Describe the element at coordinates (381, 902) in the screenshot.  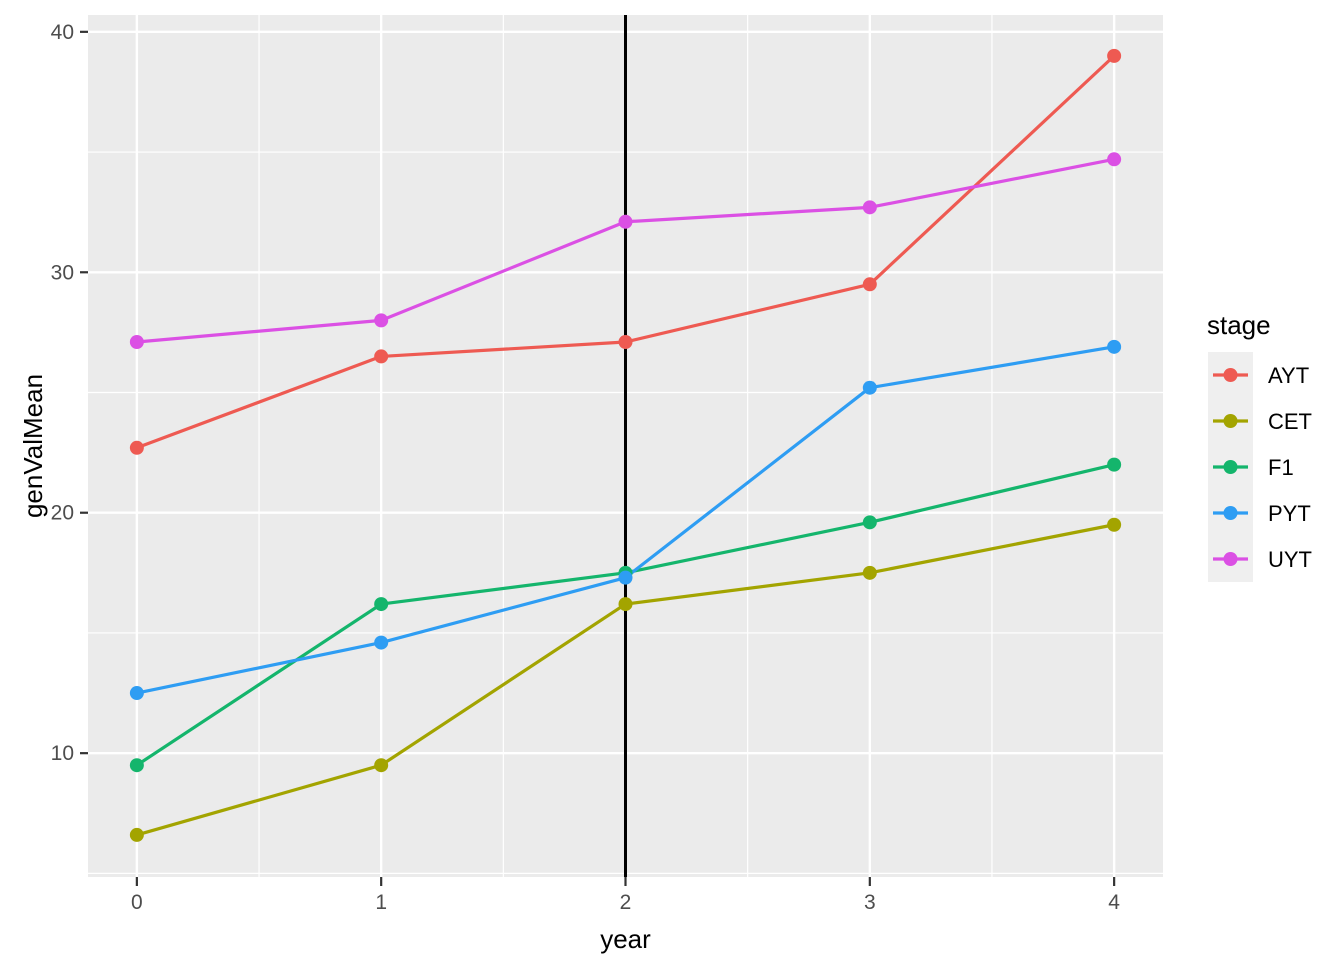
I see `x-tick-label: 1` at that location.